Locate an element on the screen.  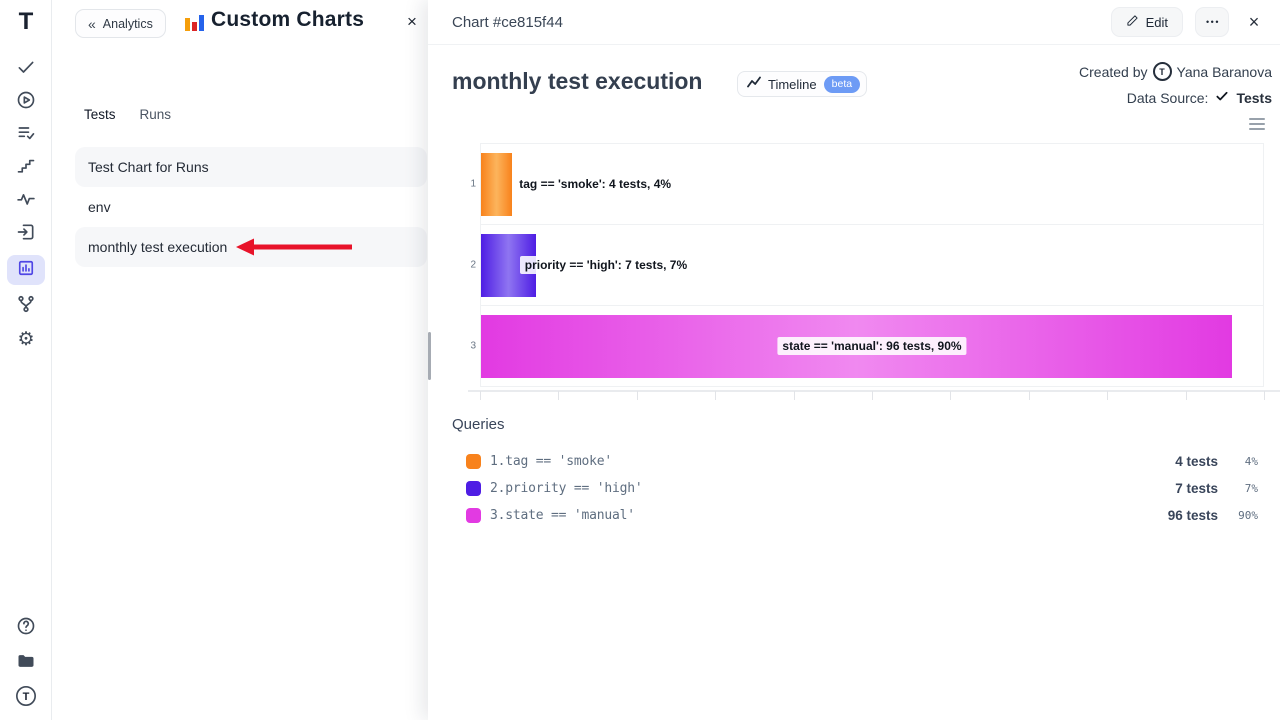
projects-button is located at coordinates (26, 663).